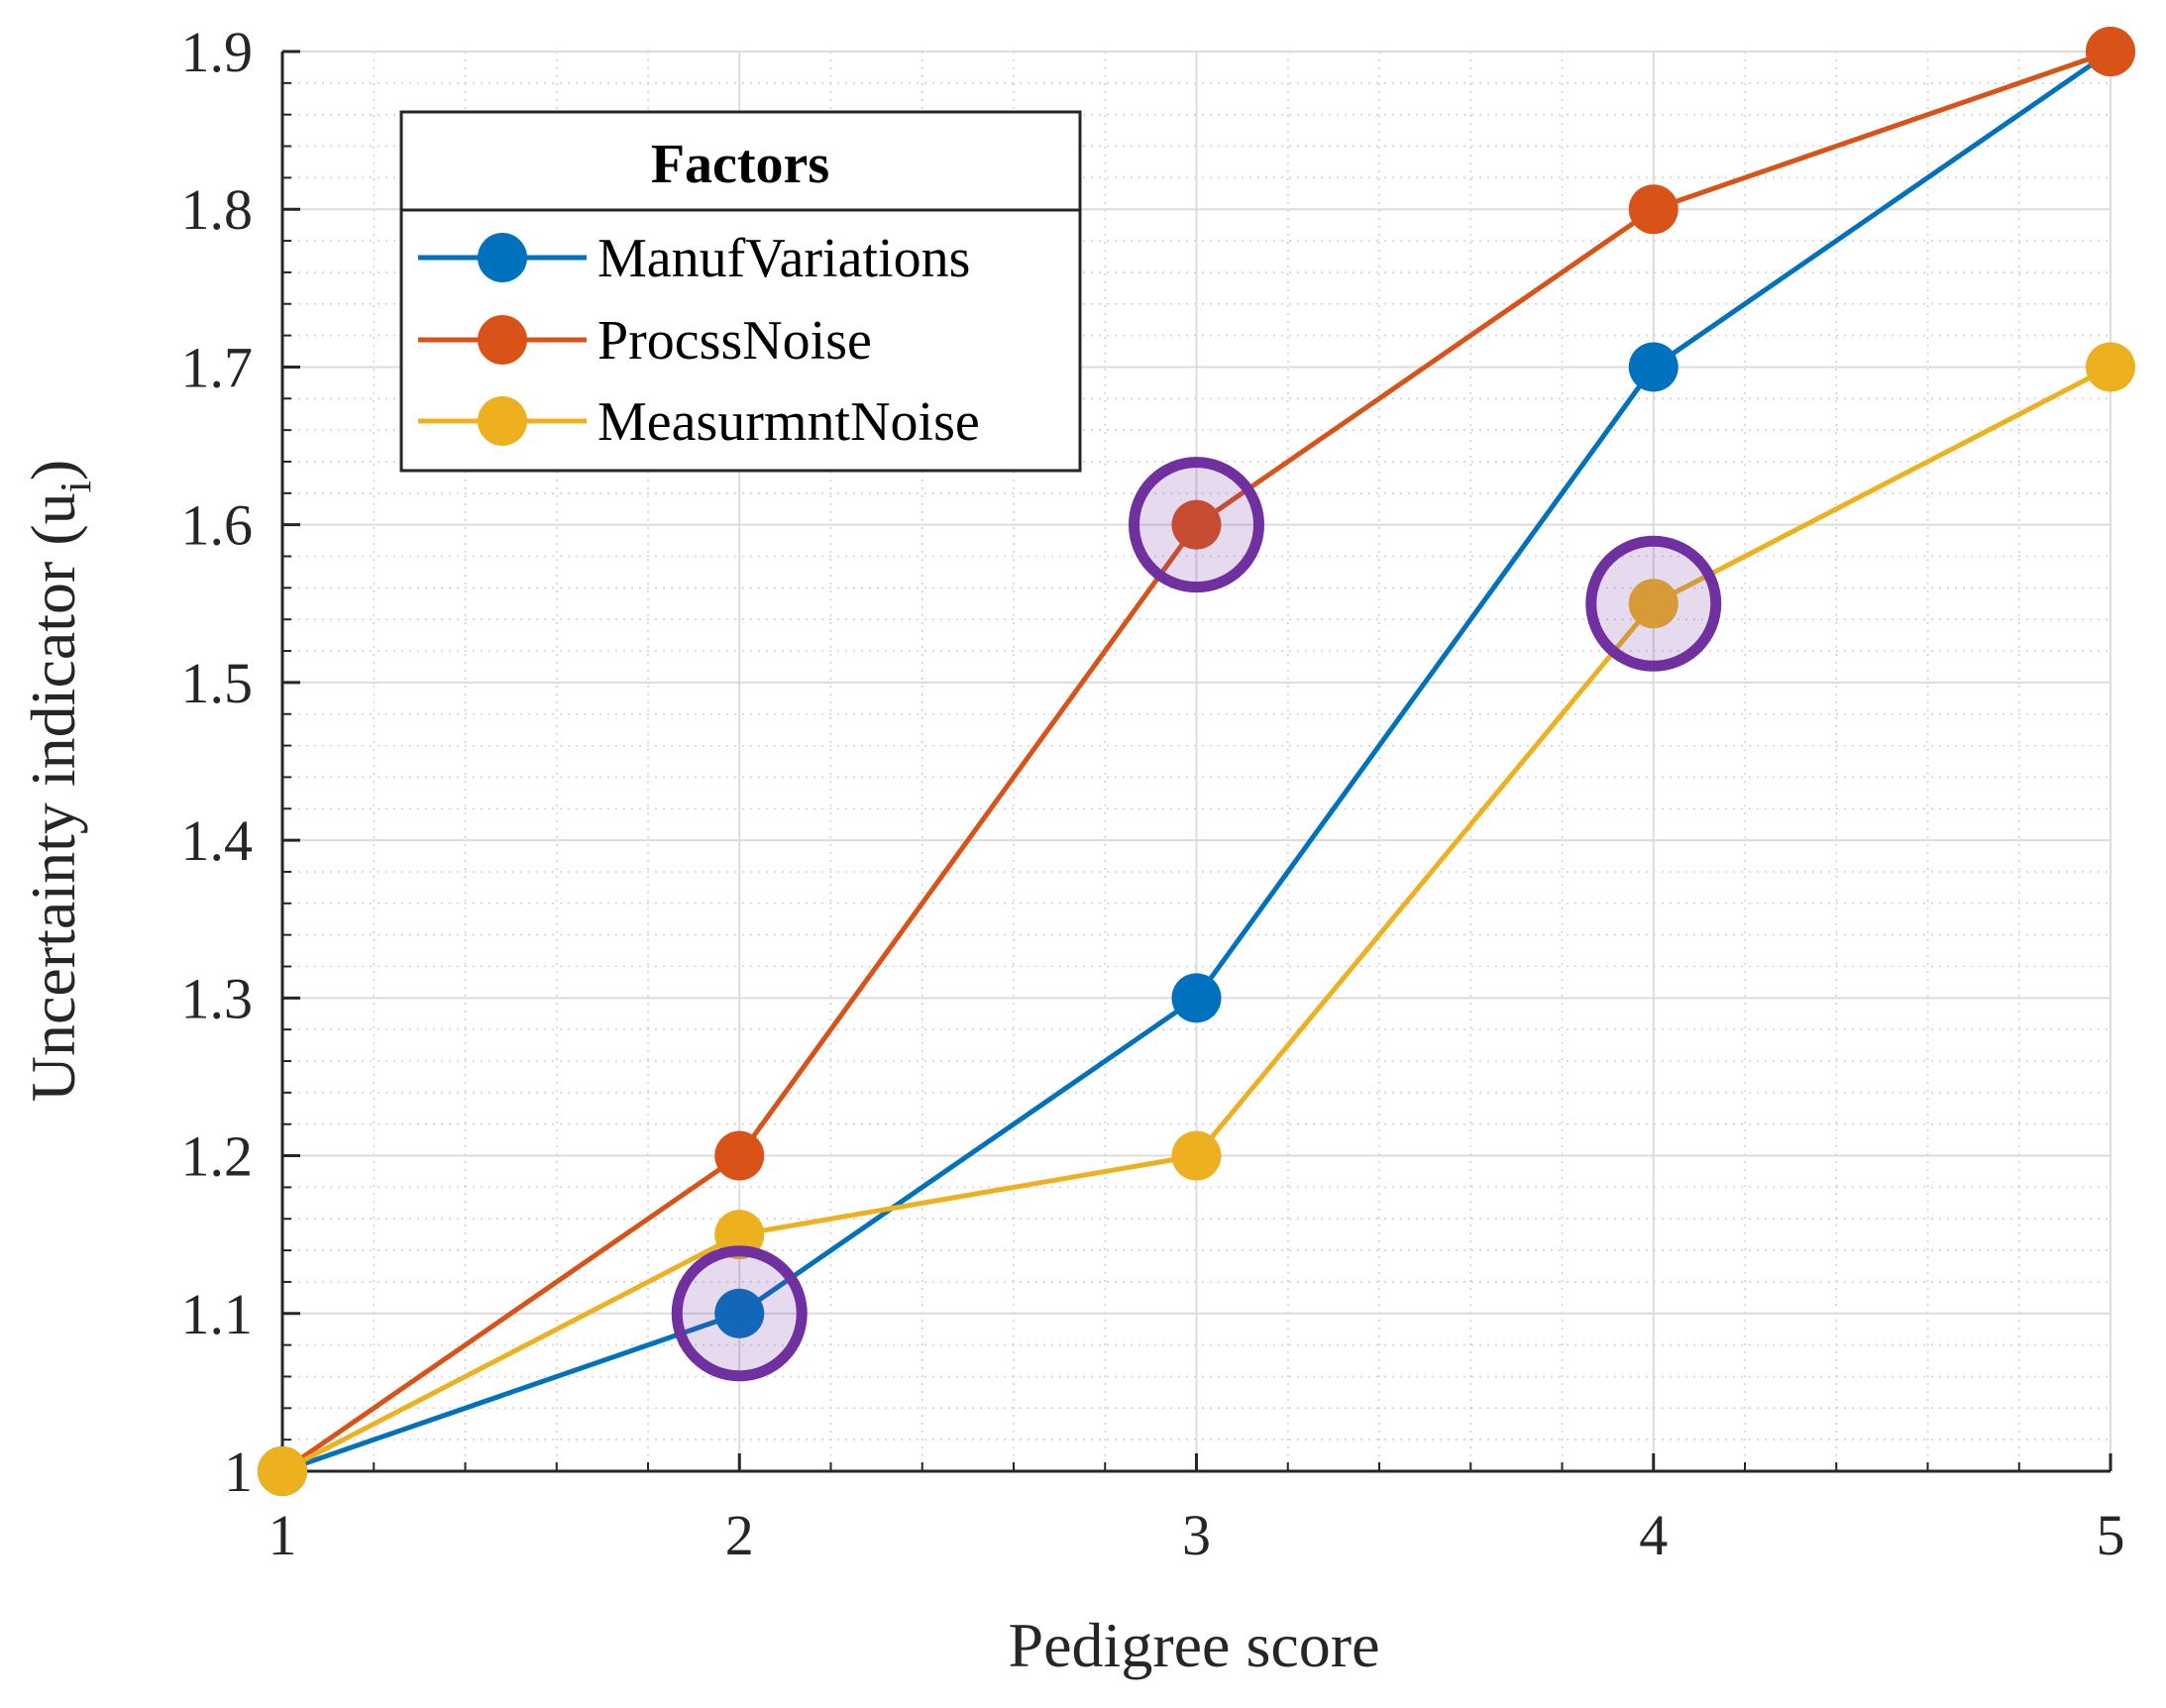 This screenshot has height=1708, width=2166. Describe the element at coordinates (53, 470) in the screenshot. I see `y-axis-label-close: )` at that location.